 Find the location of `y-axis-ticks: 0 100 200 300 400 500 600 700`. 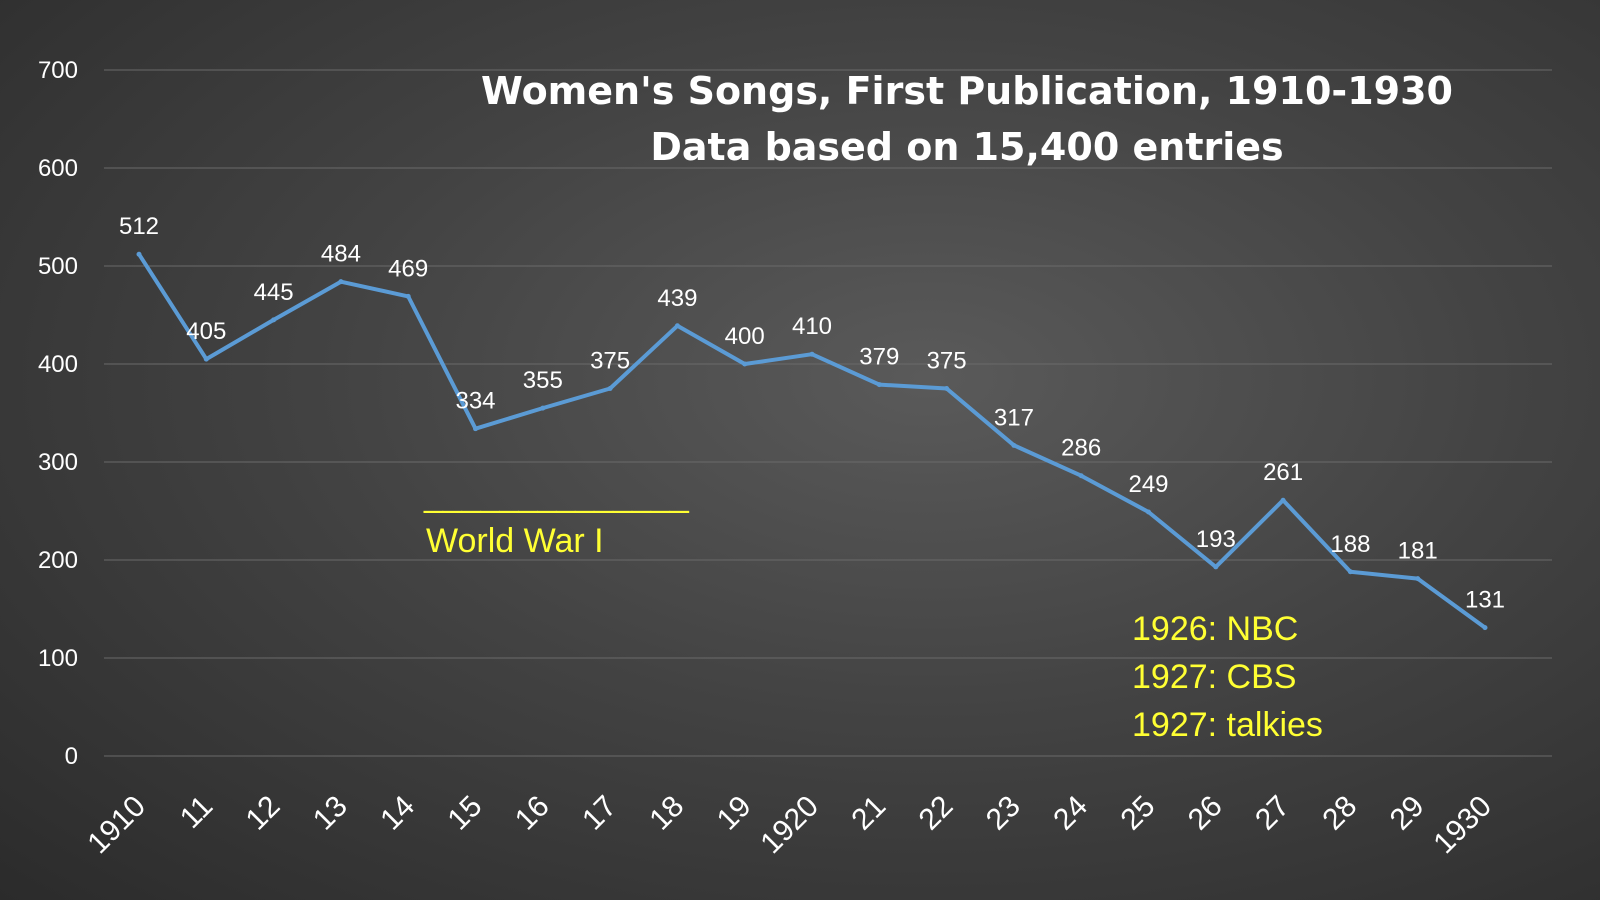

y-axis-ticks: 0 100 200 300 400 500 600 700 is located at coordinates (58, 413).